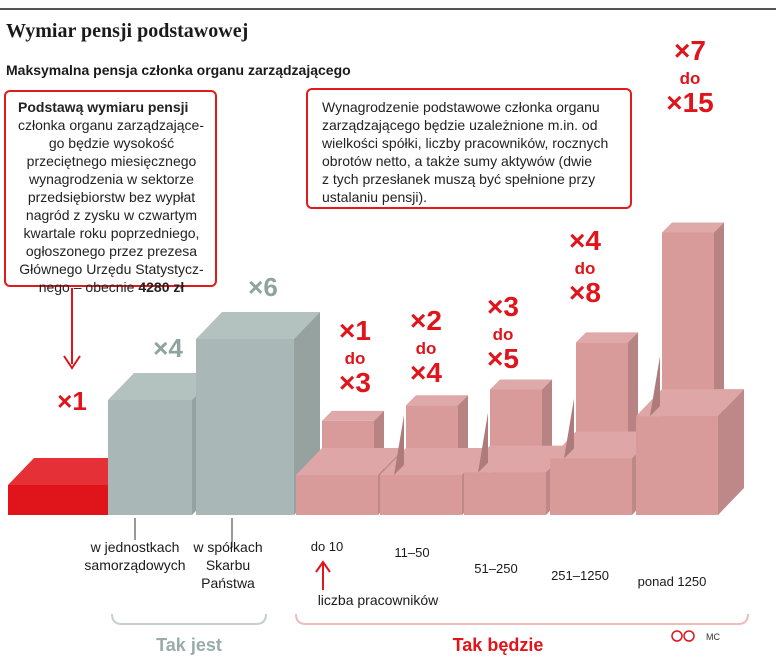 The height and width of the screenshot is (664, 776). Describe the element at coordinates (388, 9) in the screenshot. I see `top-rule` at that location.